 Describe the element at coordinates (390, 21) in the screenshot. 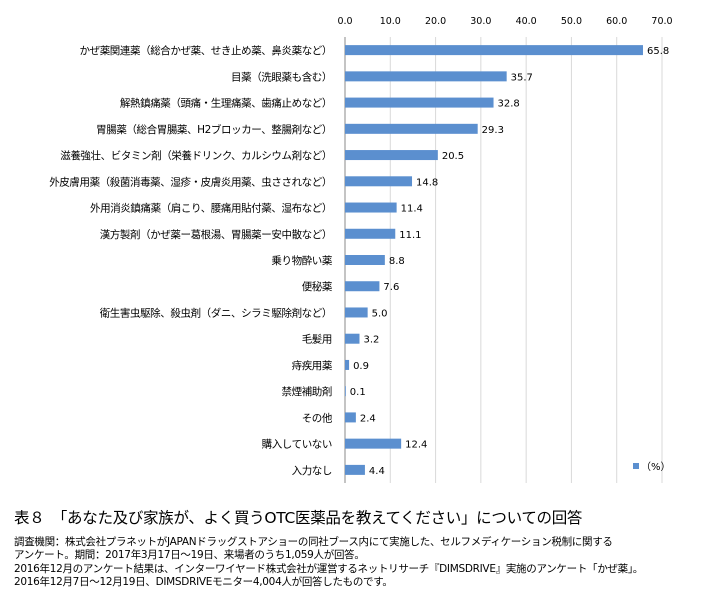

I see `x-tick-label: 10.0` at that location.